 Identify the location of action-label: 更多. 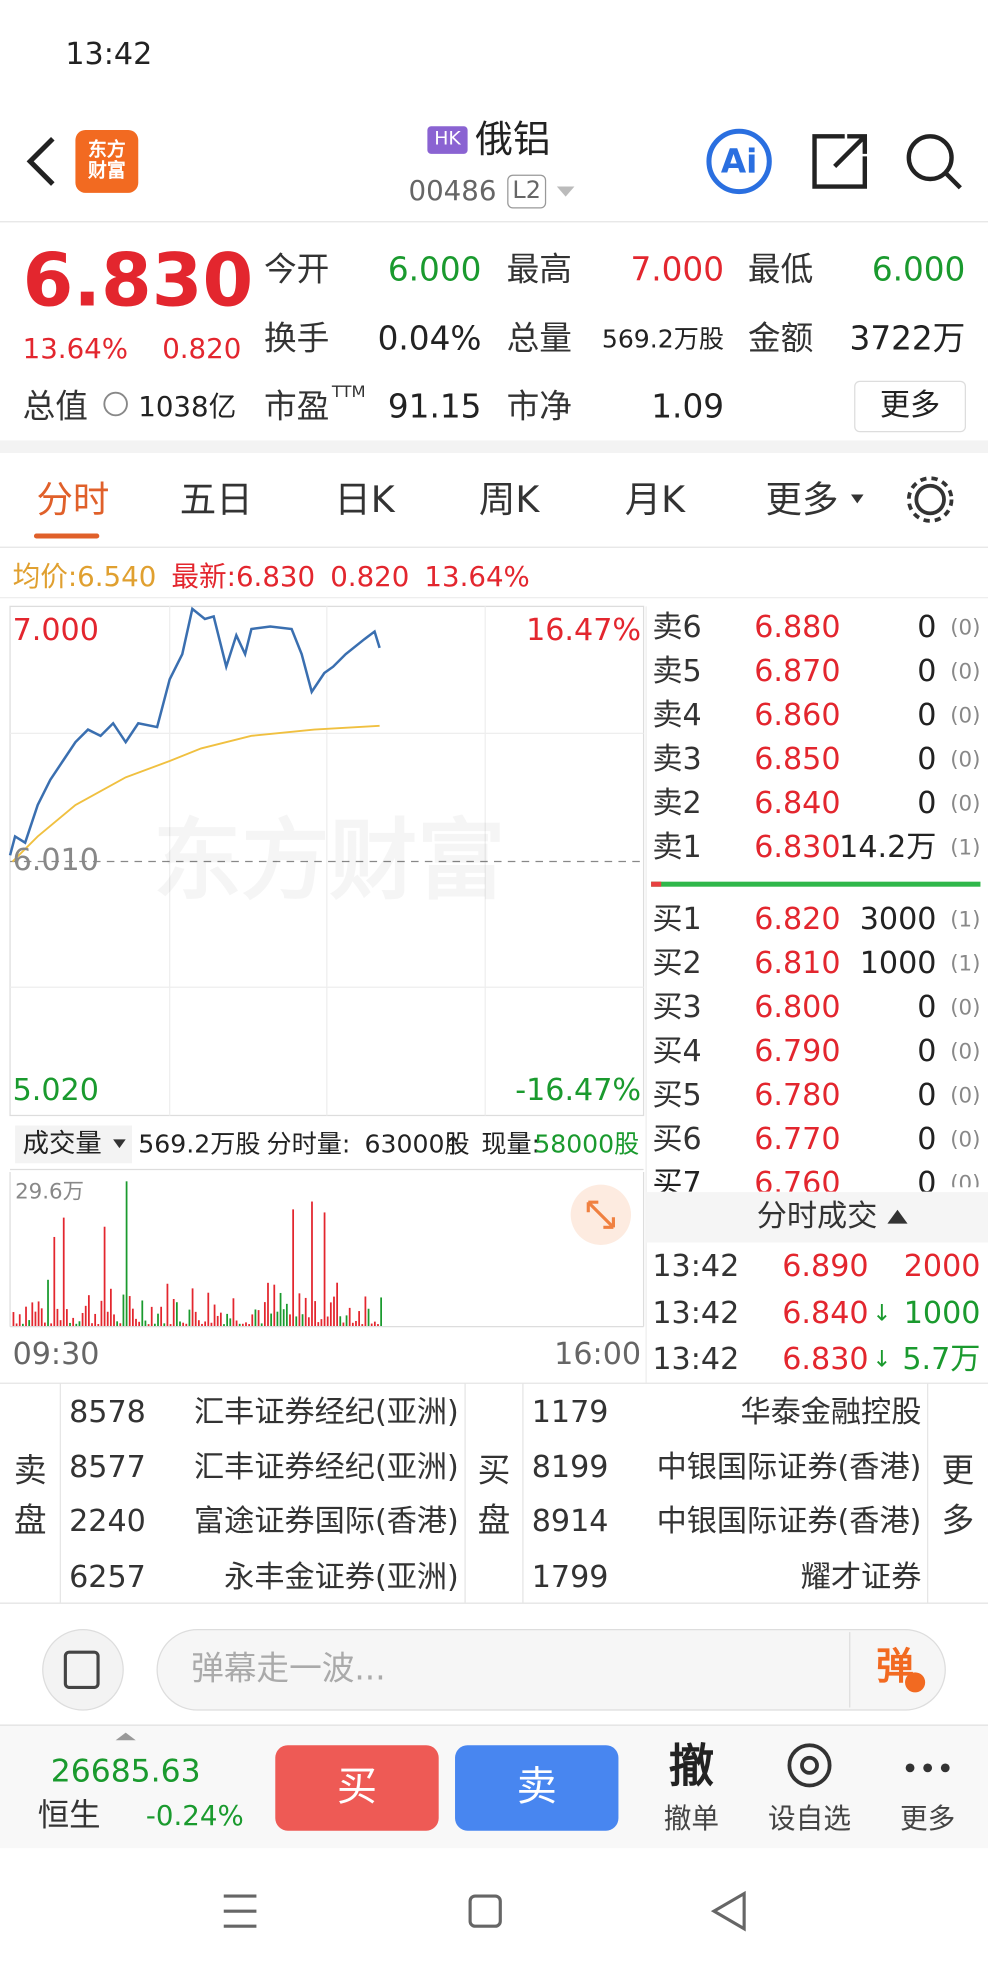
(928, 1819).